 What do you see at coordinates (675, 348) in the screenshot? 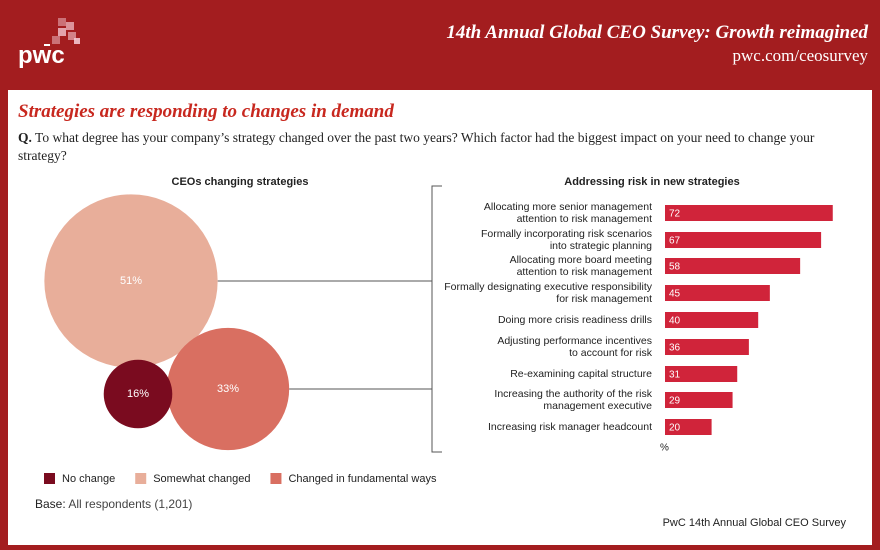
I see `bar-value-label: 36` at bounding box center [675, 348].